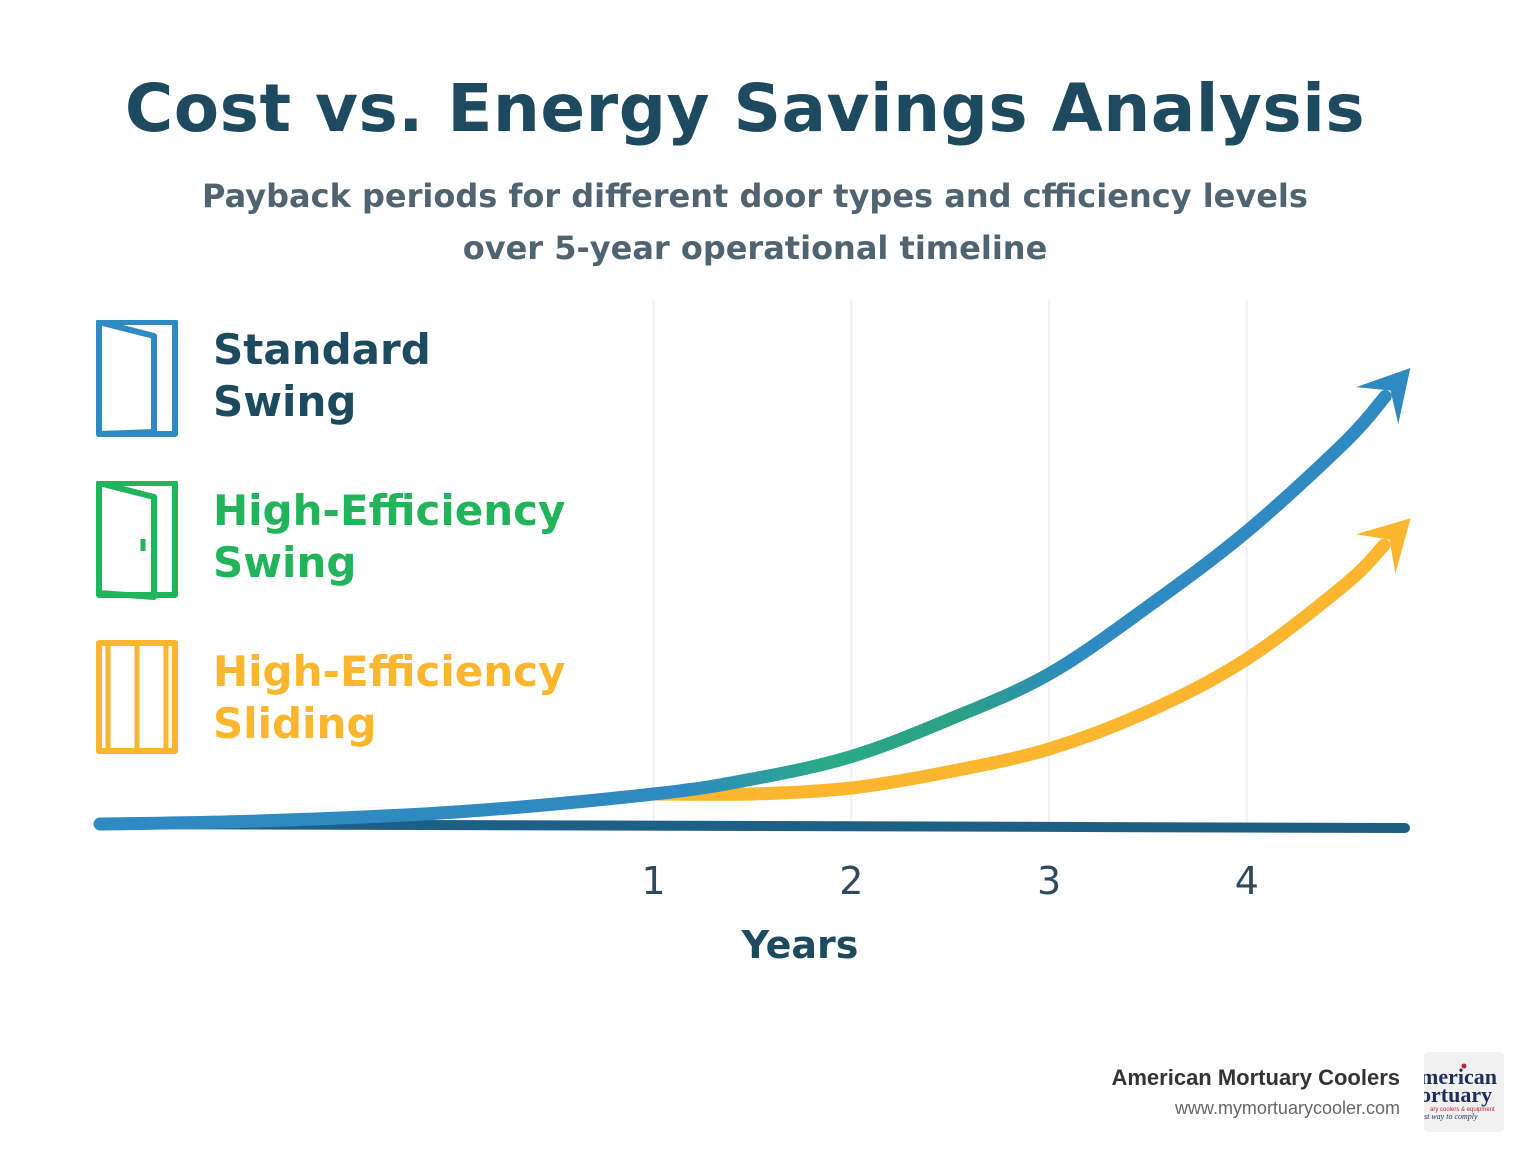 Image resolution: width=1536 pixels, height=1154 pixels. Describe the element at coordinates (1019, 669) in the screenshot. I see `series-line-high-efficiency-sliding` at that location.